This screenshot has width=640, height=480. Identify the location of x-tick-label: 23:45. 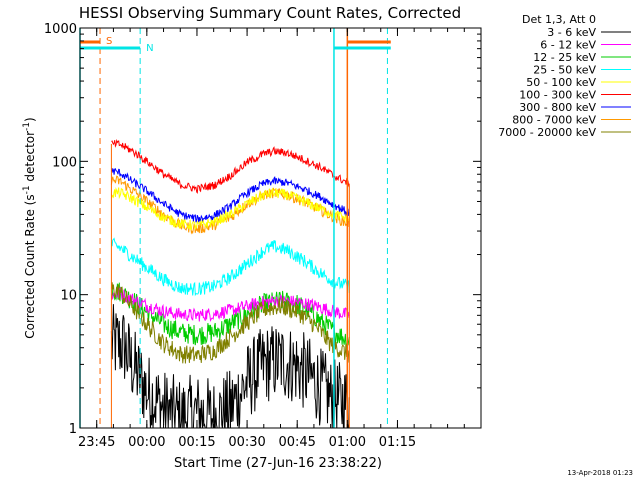
(96, 442).